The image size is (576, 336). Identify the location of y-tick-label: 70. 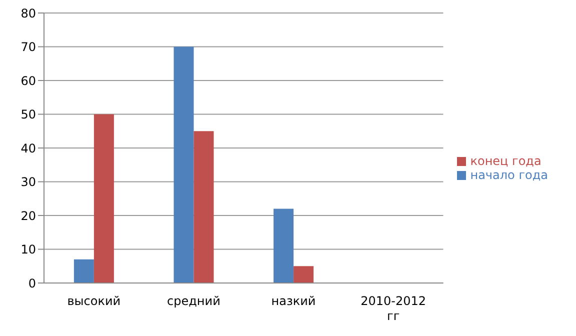
(28, 47).